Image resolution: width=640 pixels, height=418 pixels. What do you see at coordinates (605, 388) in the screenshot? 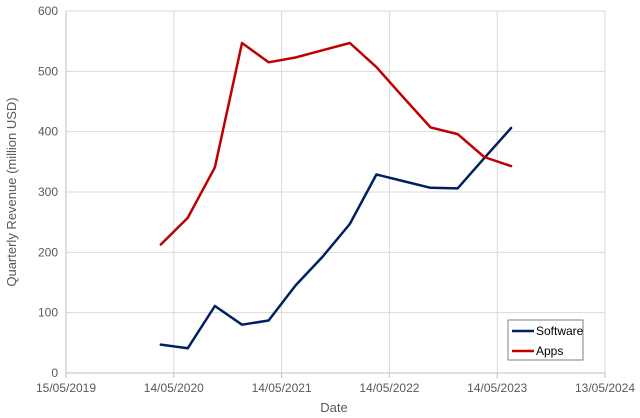
I see `x-tick-label: 13/05/2024` at bounding box center [605, 388].